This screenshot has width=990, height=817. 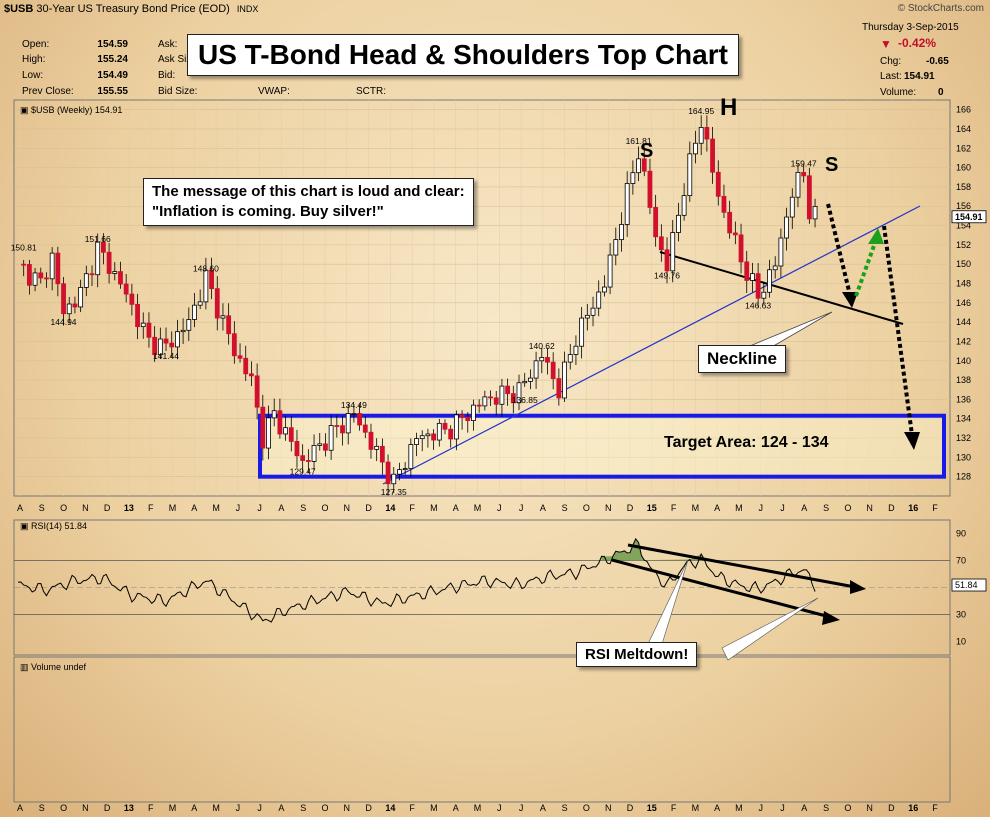 I want to click on price-peak-label: 164.95, so click(x=701, y=111).